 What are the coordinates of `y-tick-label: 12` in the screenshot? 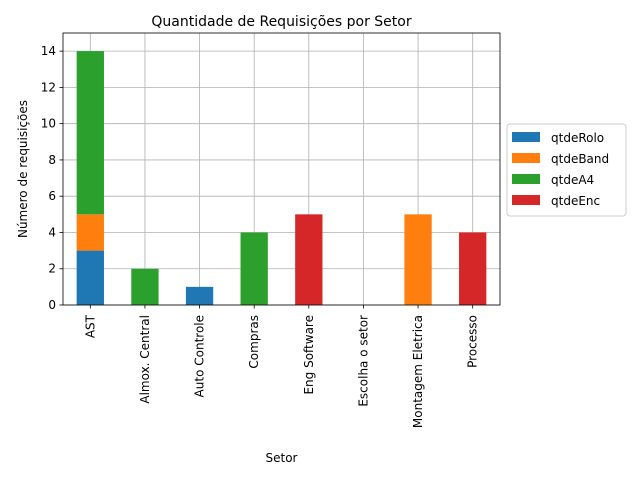 It's located at (48, 87).